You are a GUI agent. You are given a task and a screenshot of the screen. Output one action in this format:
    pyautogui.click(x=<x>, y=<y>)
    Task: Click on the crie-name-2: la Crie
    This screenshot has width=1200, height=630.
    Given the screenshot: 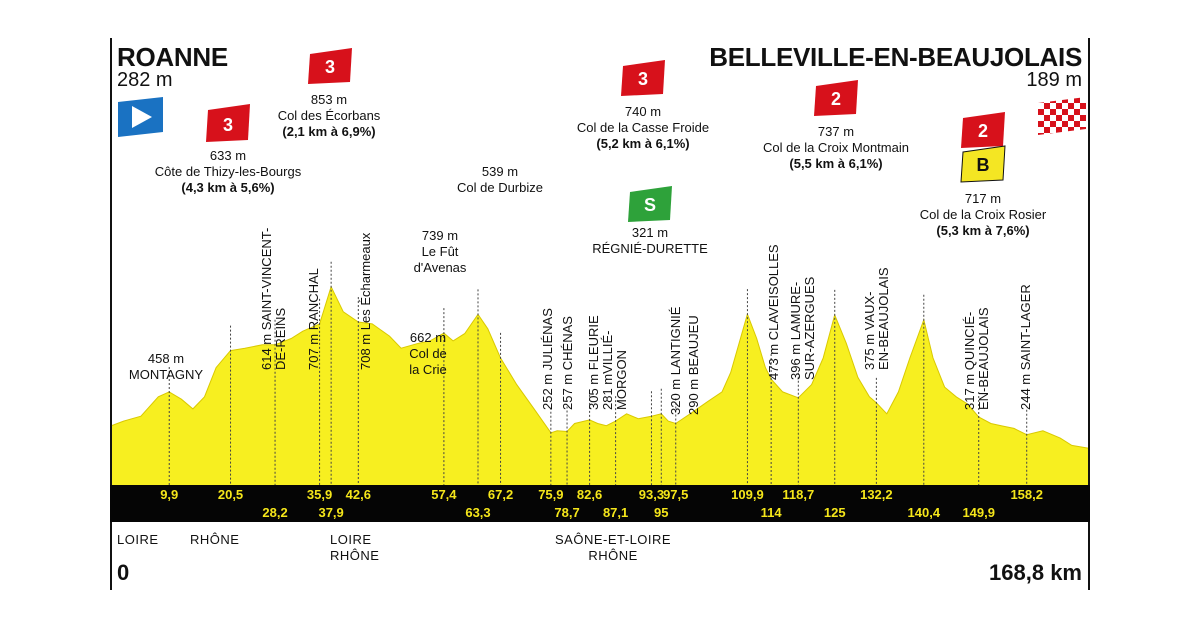 What is the action you would take?
    pyautogui.click(x=428, y=369)
    